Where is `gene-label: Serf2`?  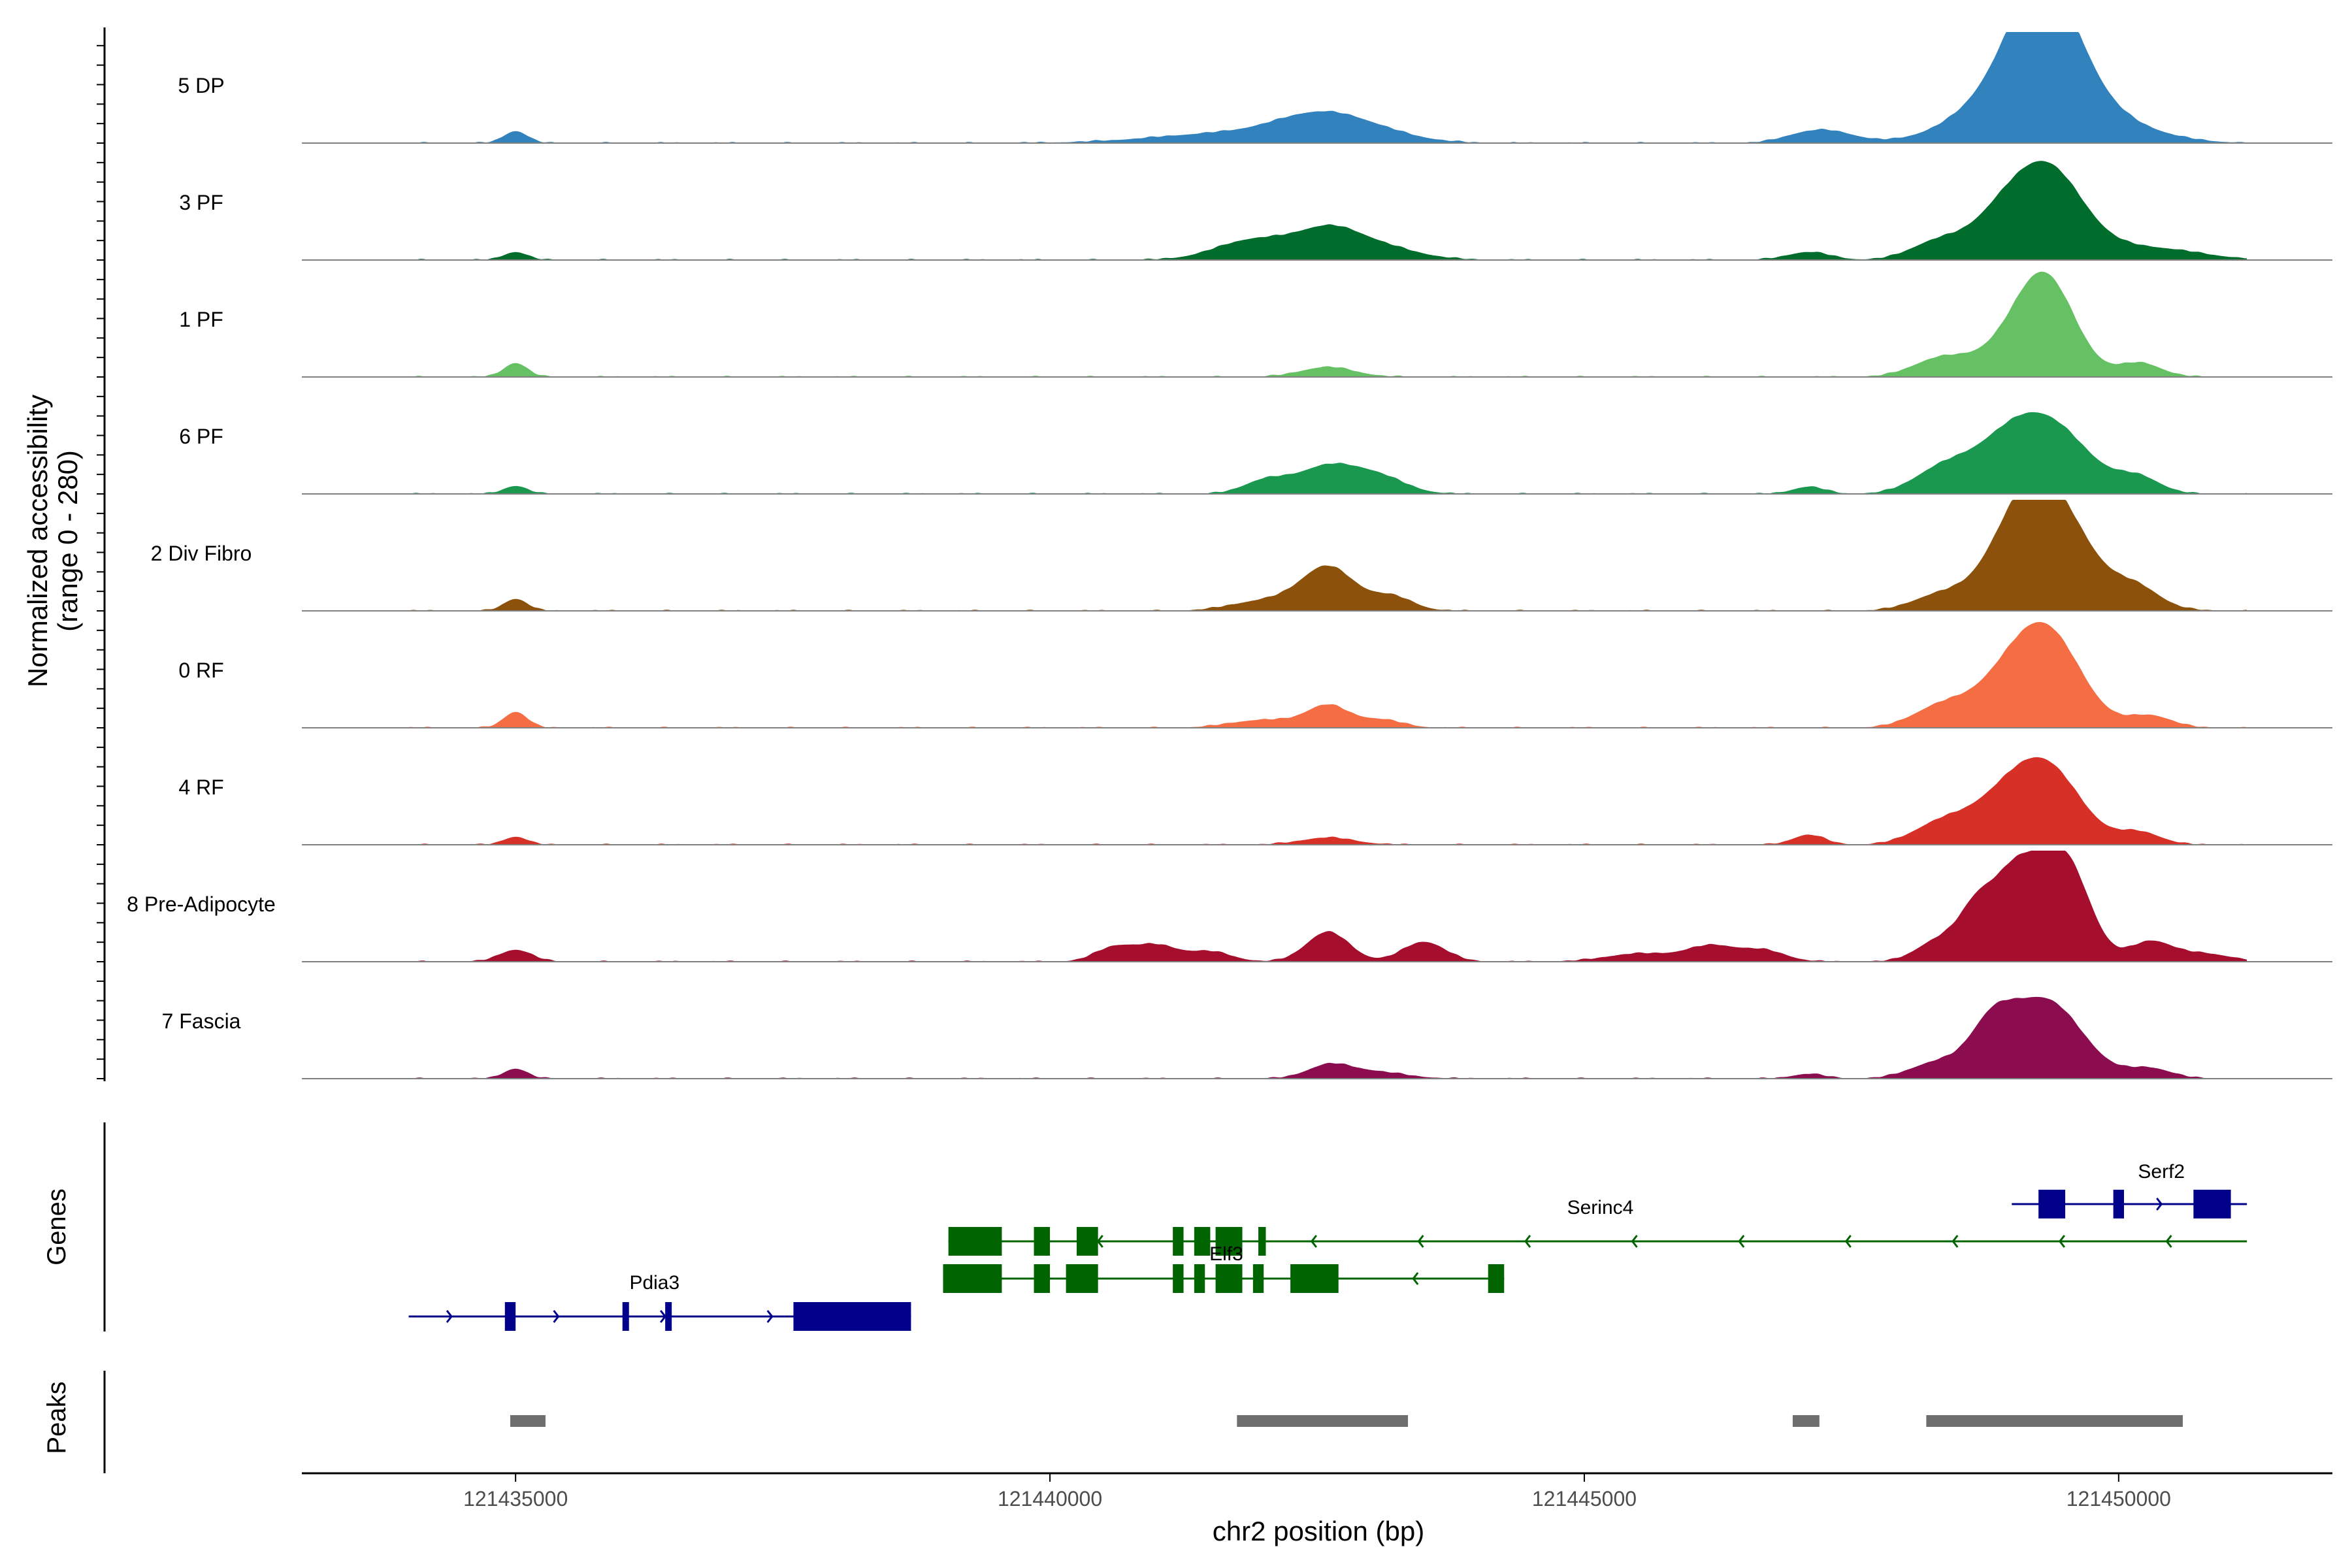 gene-label: Serf2 is located at coordinates (2161, 1172).